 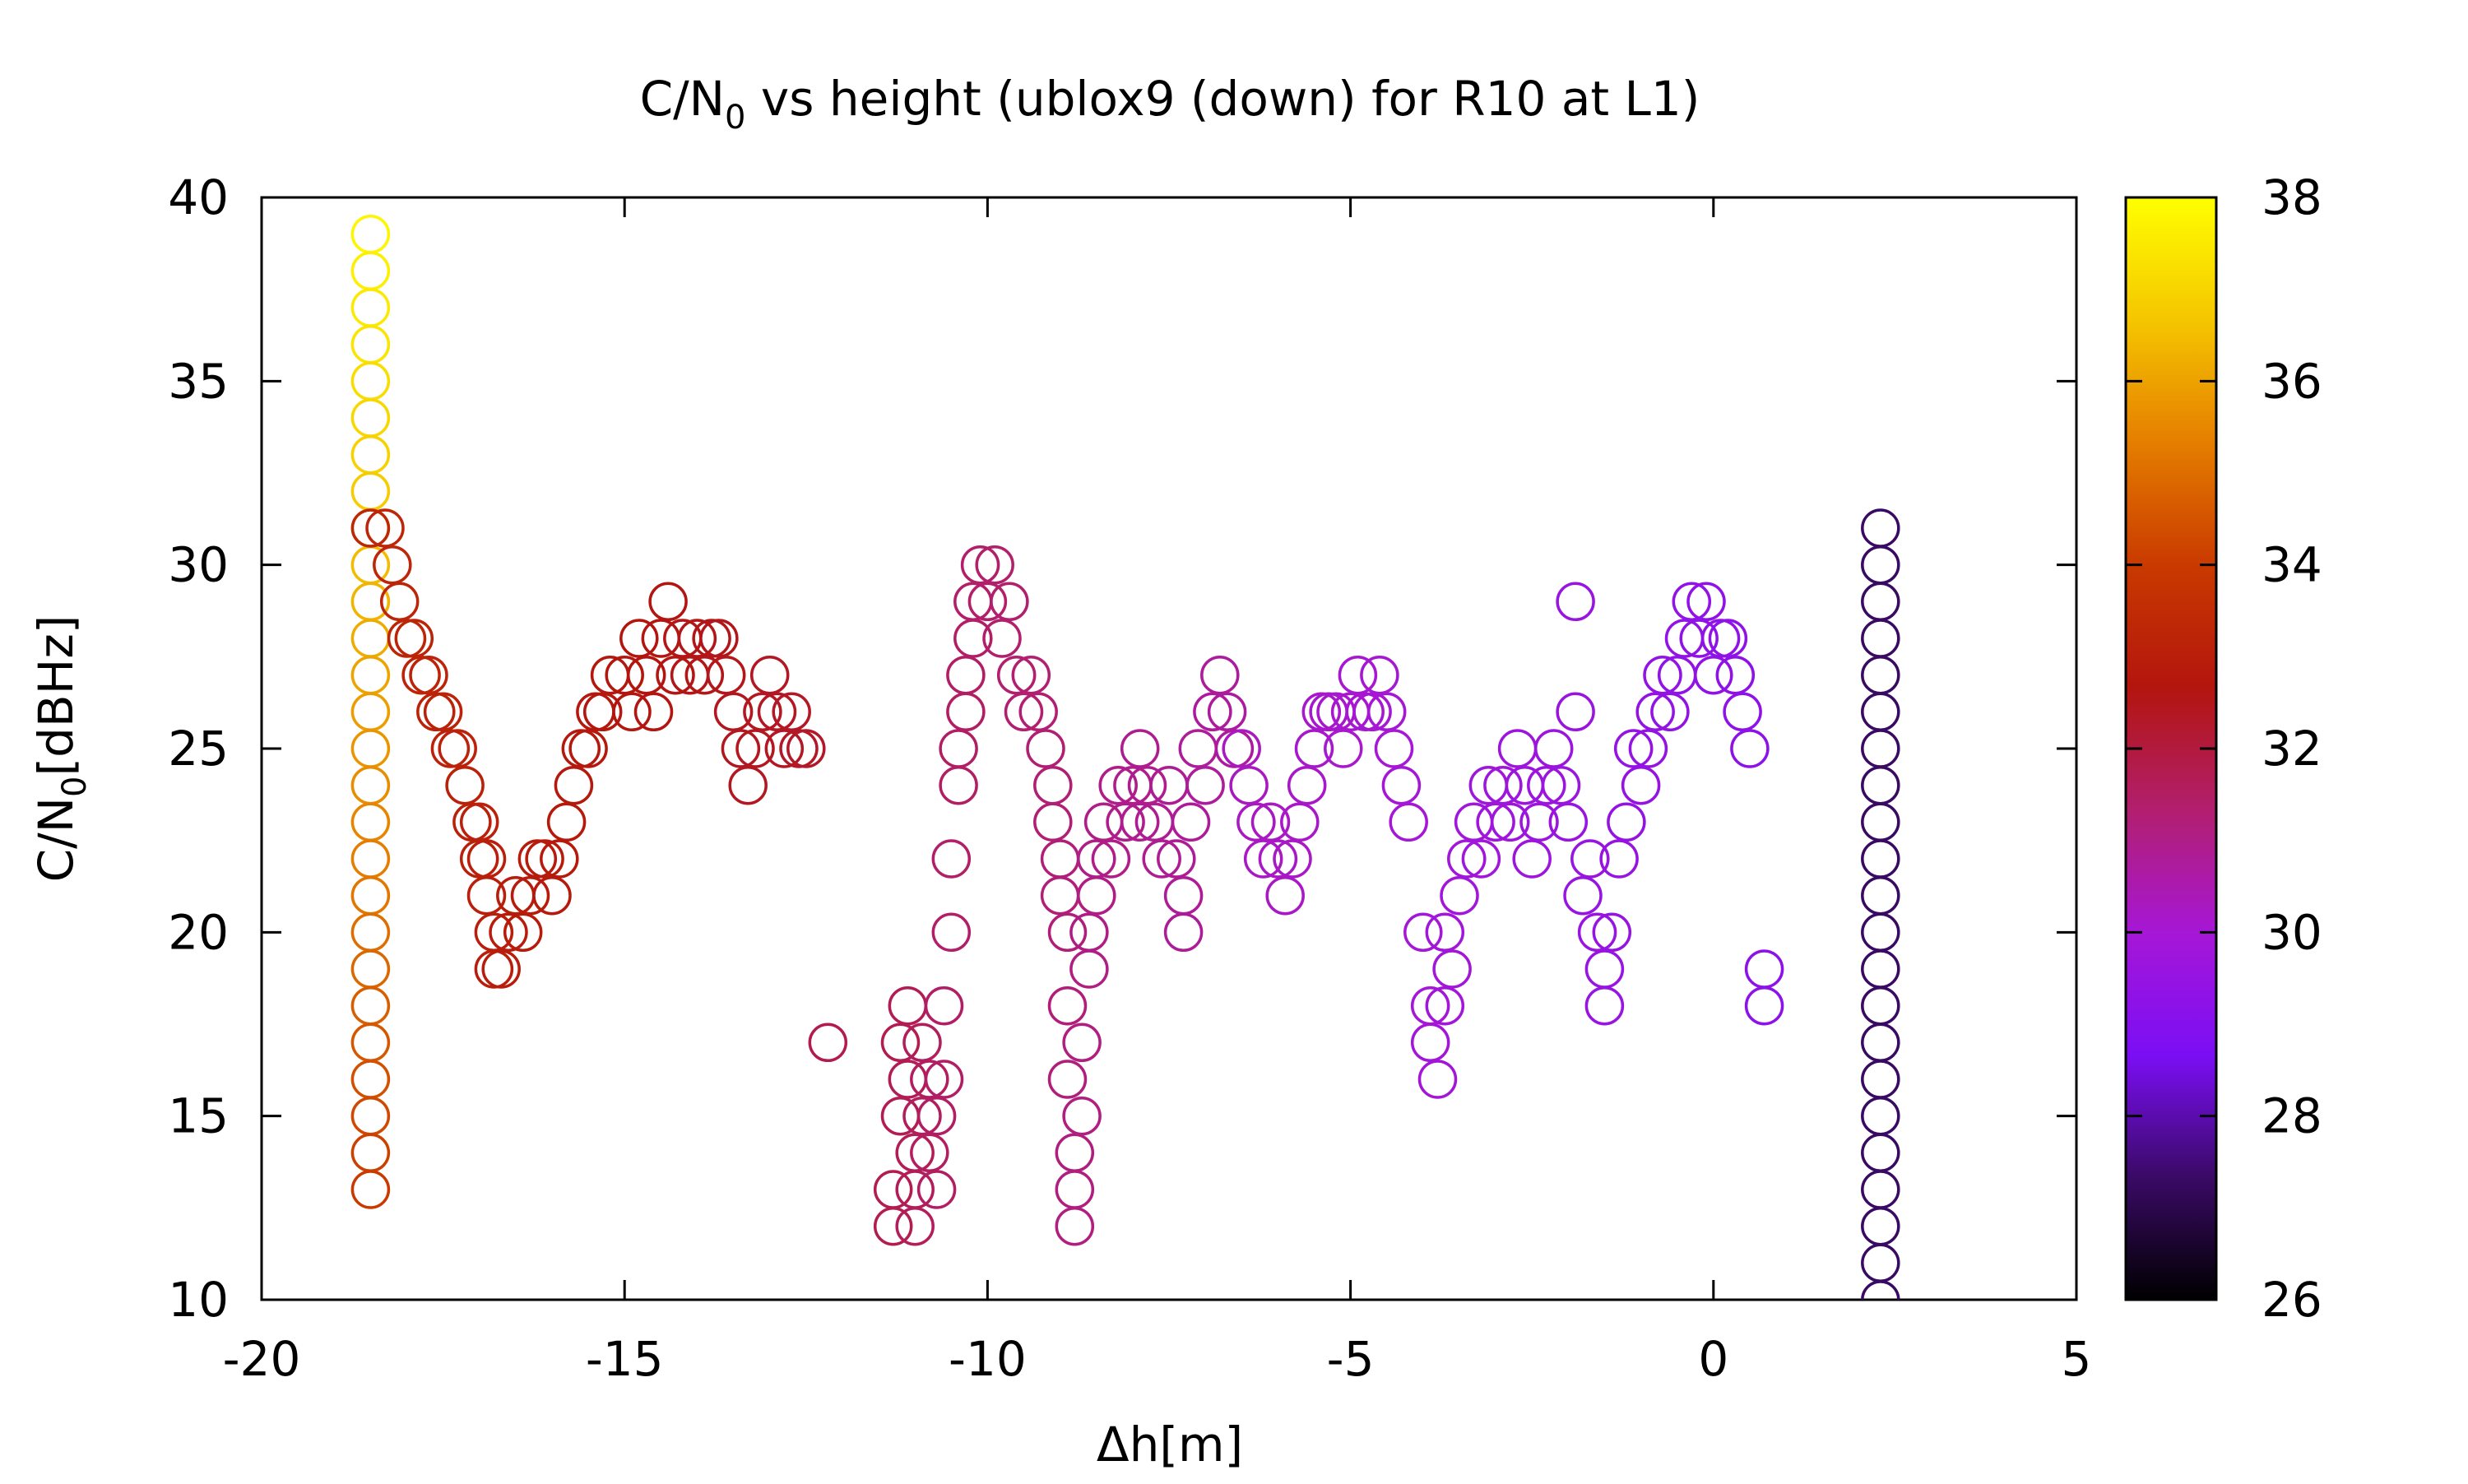 What do you see at coordinates (2292, 197) in the screenshot?
I see `colorbar-tick-label: 38` at bounding box center [2292, 197].